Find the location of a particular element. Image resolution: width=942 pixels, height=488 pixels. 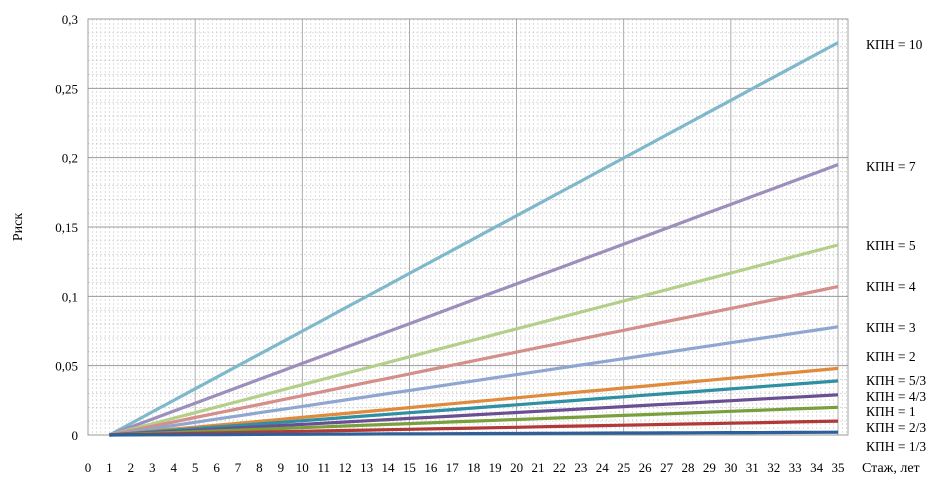

y-axis-label: Риск is located at coordinates (18, 227).